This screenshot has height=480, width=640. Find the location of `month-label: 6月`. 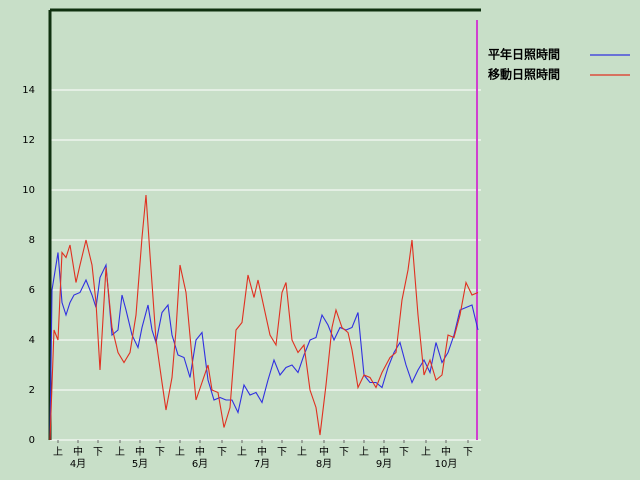

month-label: 6月 is located at coordinates (200, 464).